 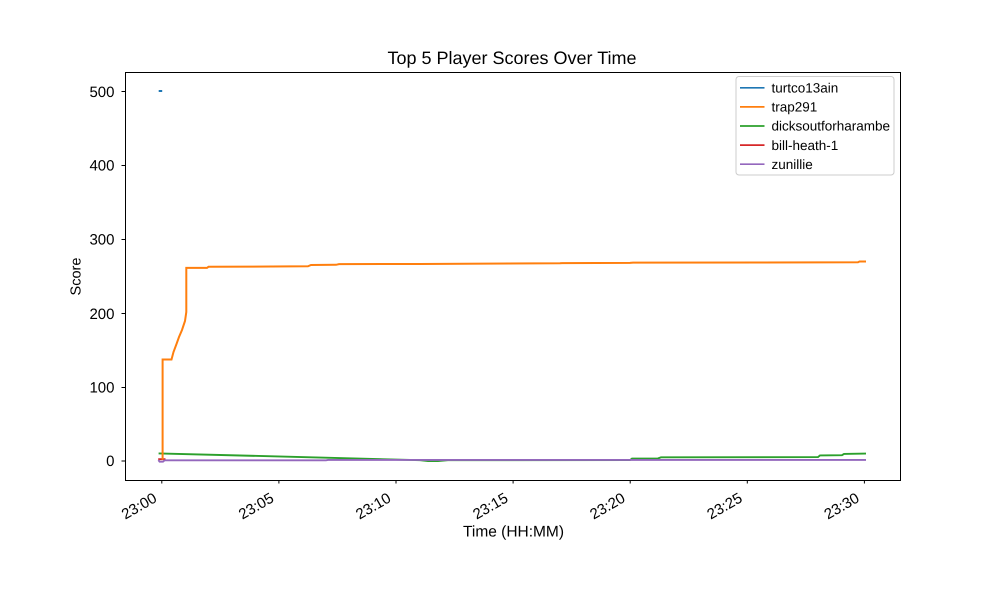 What do you see at coordinates (101, 240) in the screenshot?
I see `svg-text: 300` at bounding box center [101, 240].